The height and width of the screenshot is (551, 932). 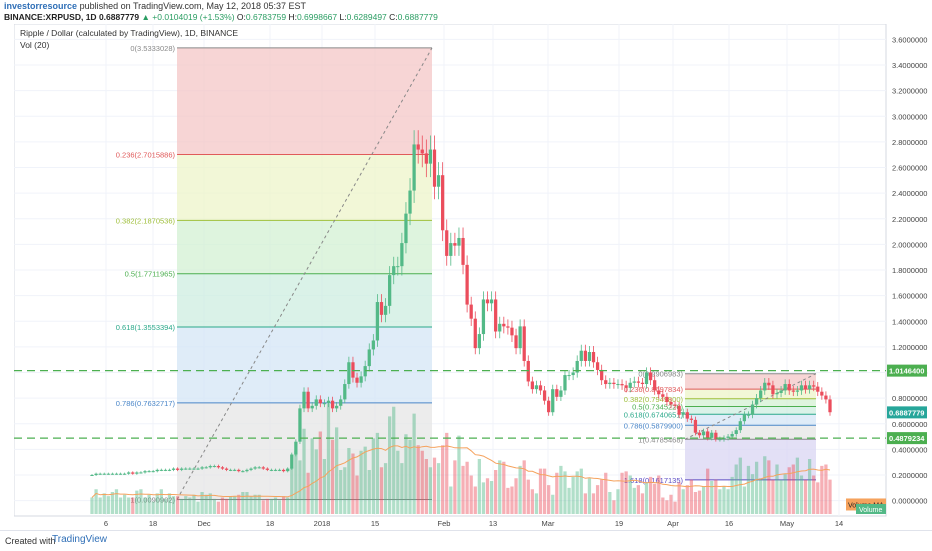 What do you see at coordinates (41, 6) in the screenshot?
I see `author-link: investorresource` at bounding box center [41, 6].